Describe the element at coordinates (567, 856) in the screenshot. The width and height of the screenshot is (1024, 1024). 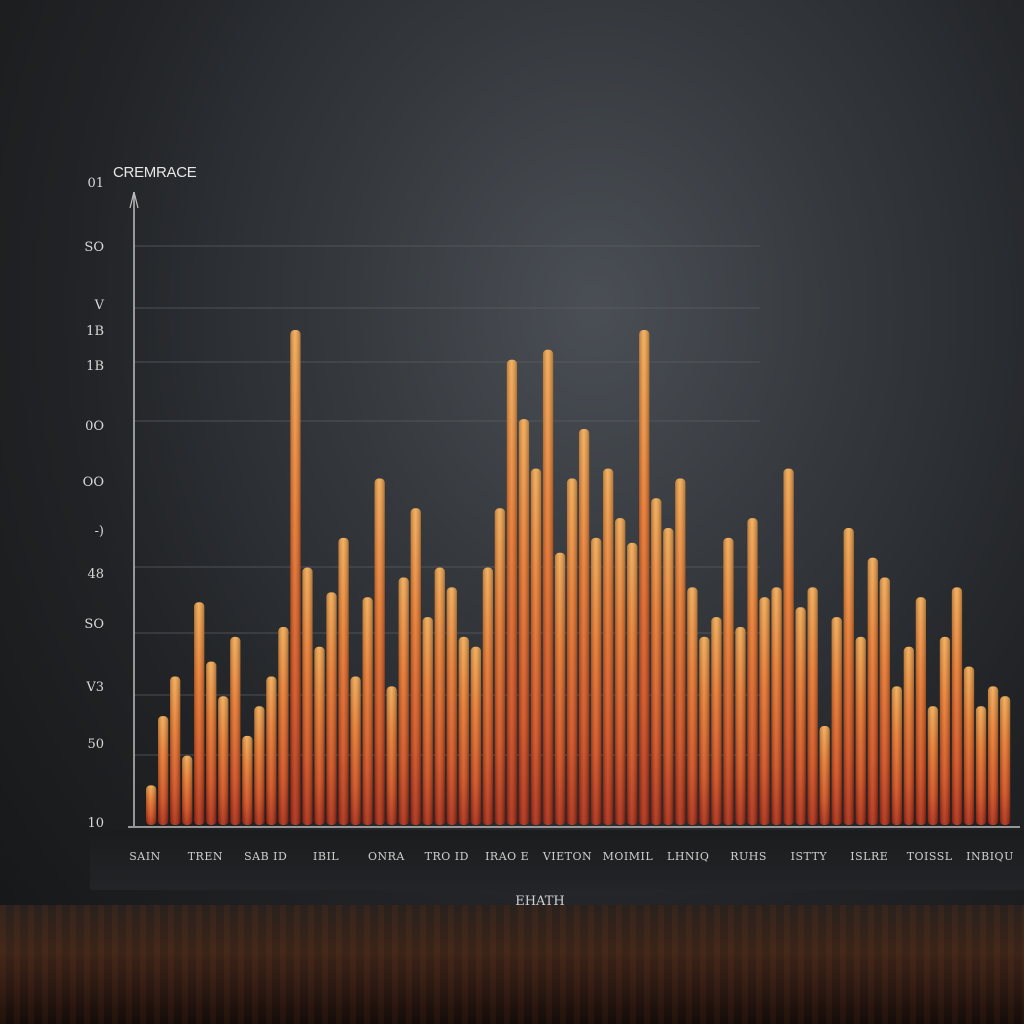
I see `x-tick-label: VIETON` at that location.